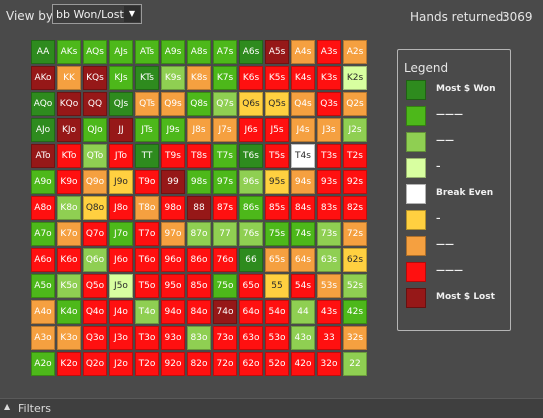  What do you see at coordinates (355, 104) in the screenshot?
I see `hand-cell: Q2s` at bounding box center [355, 104].